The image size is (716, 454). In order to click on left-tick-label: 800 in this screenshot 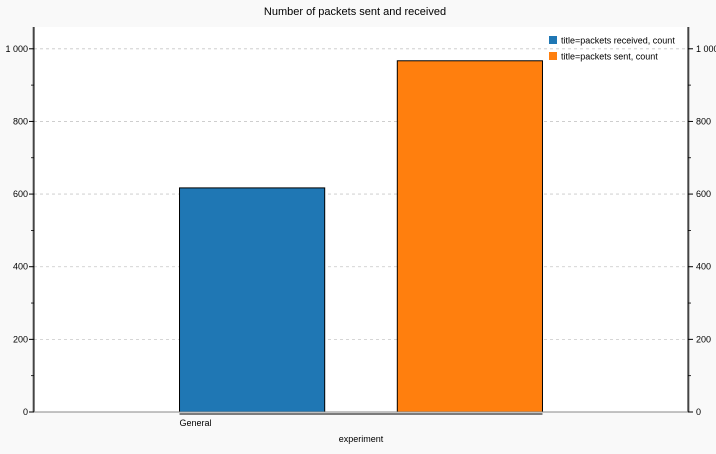, I will do `click(20, 121)`.